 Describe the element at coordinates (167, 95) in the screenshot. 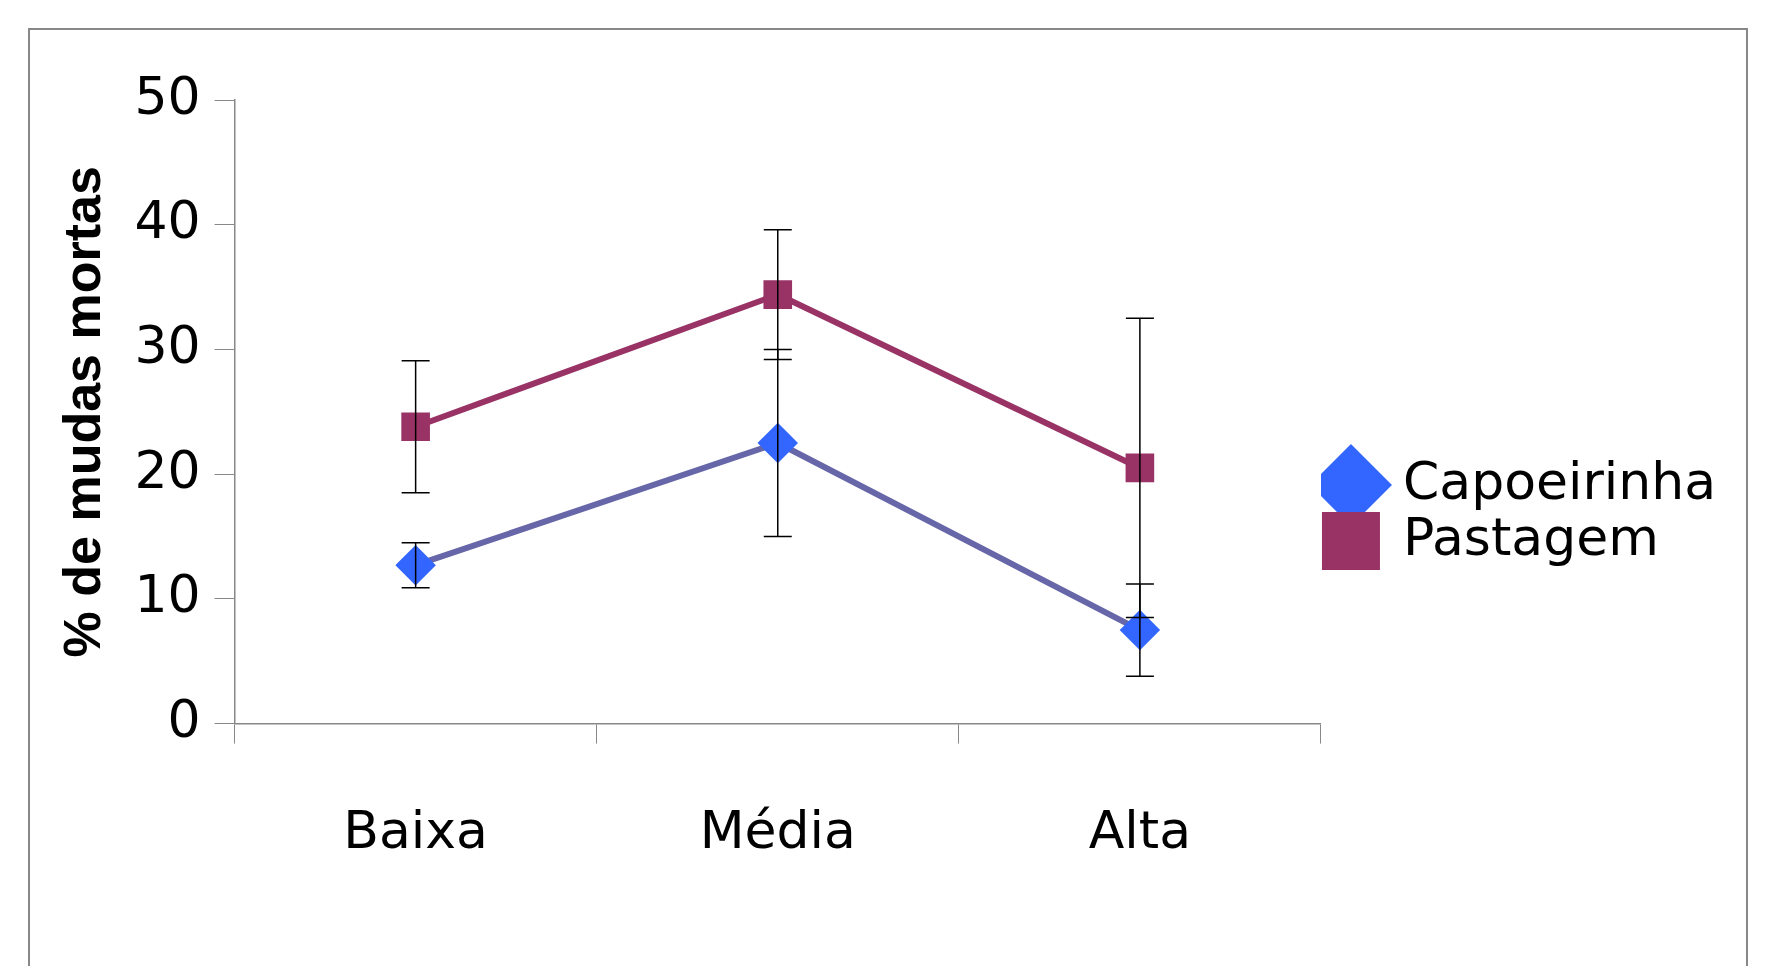

I see `y-tick-label: 50` at that location.